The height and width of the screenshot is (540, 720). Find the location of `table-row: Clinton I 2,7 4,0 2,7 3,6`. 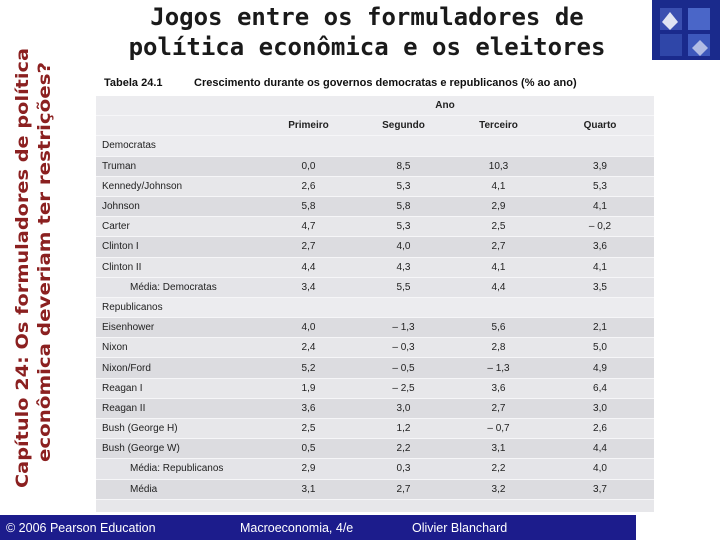

table-row: Clinton I 2,7 4,0 2,7 3,6 is located at coordinates (375, 247).